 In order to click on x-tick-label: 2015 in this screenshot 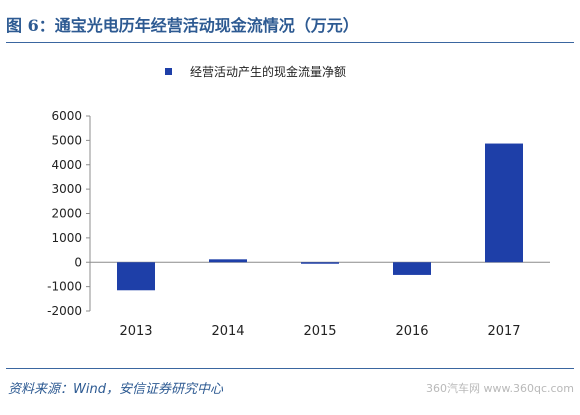, I will do `click(319, 331)`.